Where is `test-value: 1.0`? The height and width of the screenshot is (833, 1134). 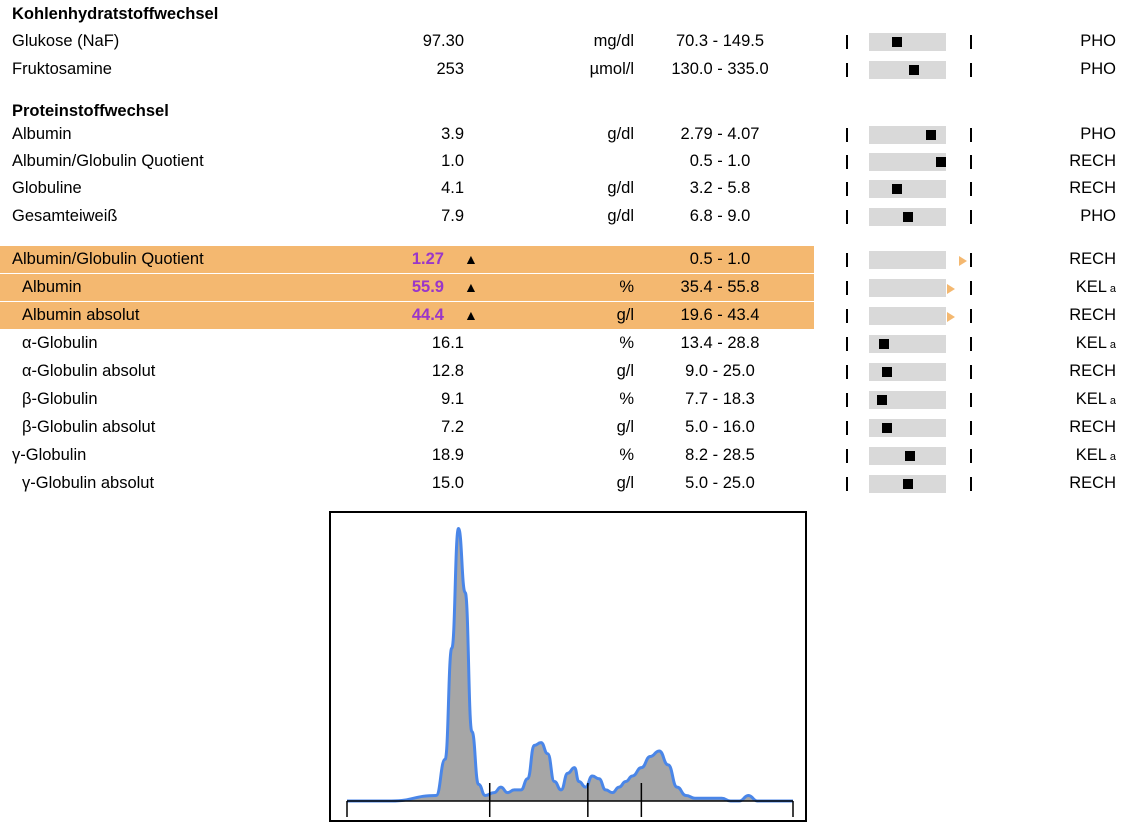 test-value: 1.0 is located at coordinates (452, 161).